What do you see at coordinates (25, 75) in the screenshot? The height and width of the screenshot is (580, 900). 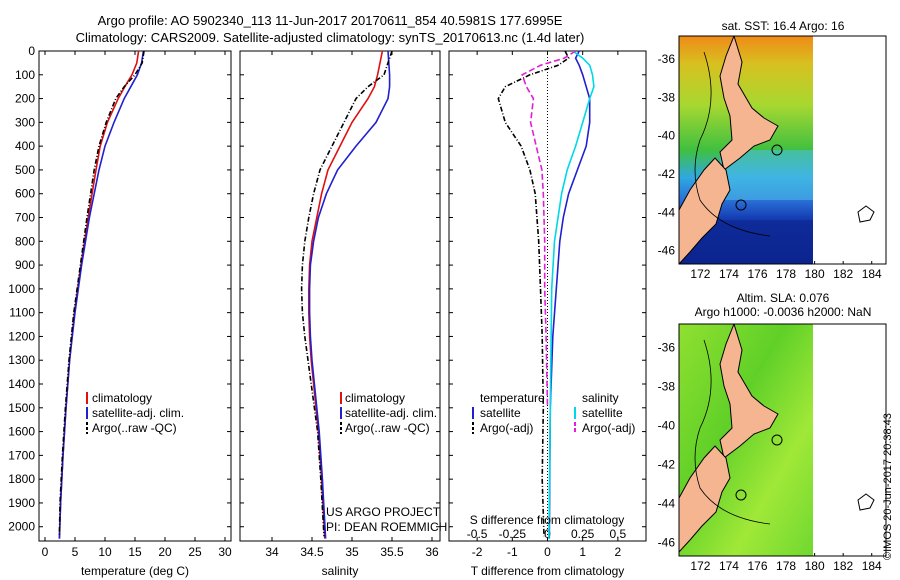 I see `y-tick-label: 100` at bounding box center [25, 75].